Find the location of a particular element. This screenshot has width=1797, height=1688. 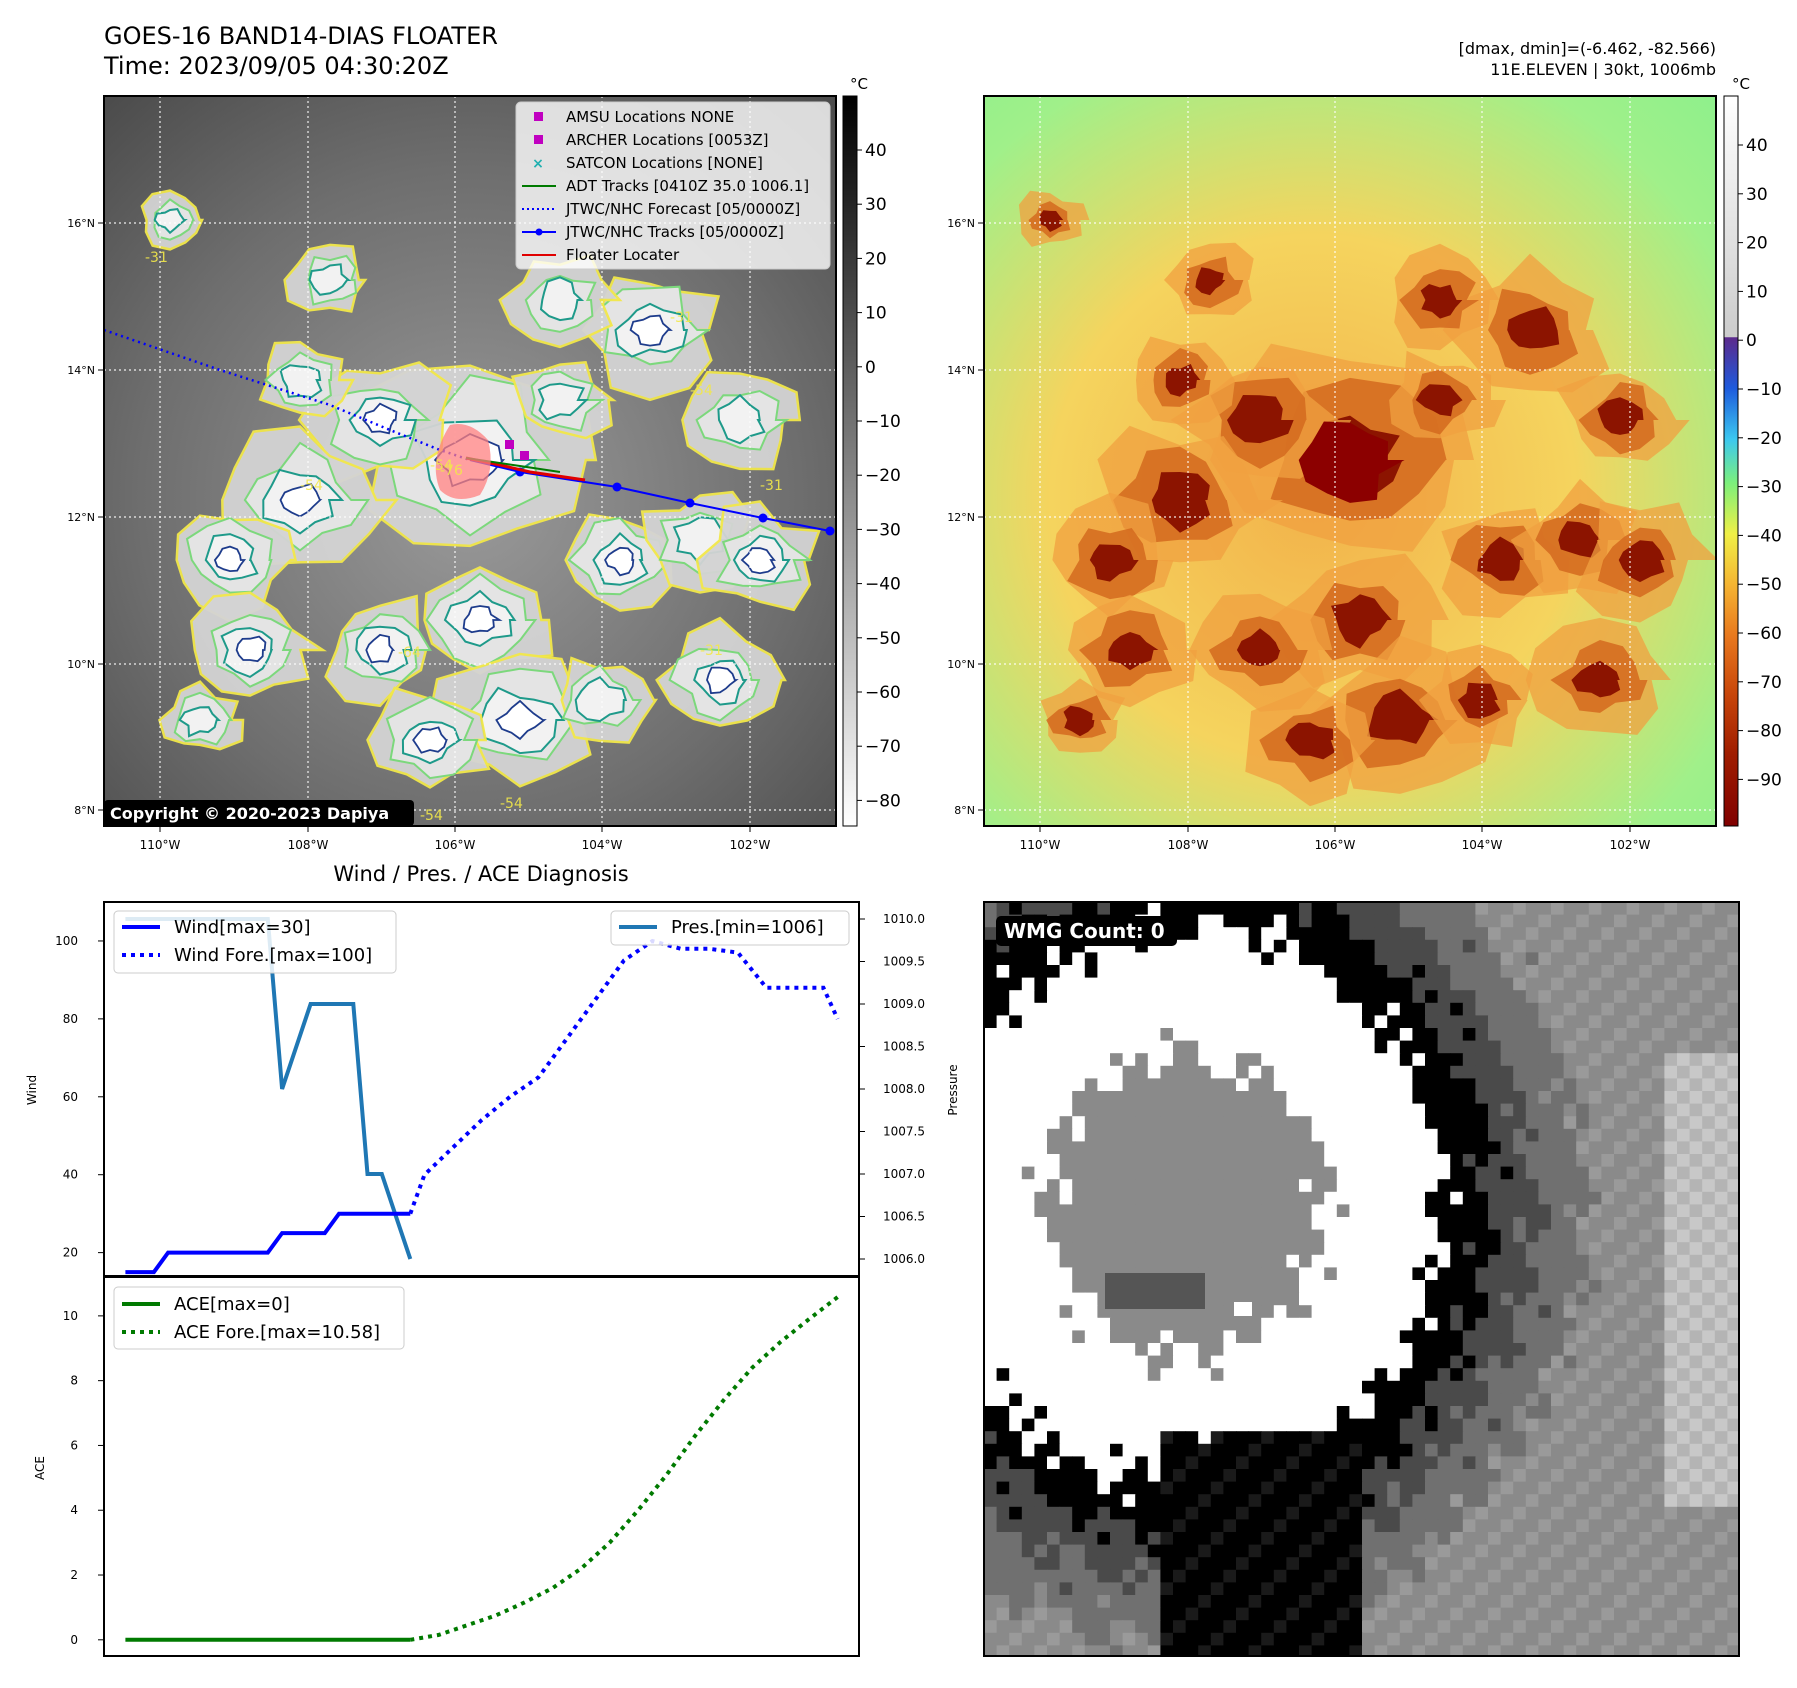

cloud-contour is located at coordinates (200, 722).